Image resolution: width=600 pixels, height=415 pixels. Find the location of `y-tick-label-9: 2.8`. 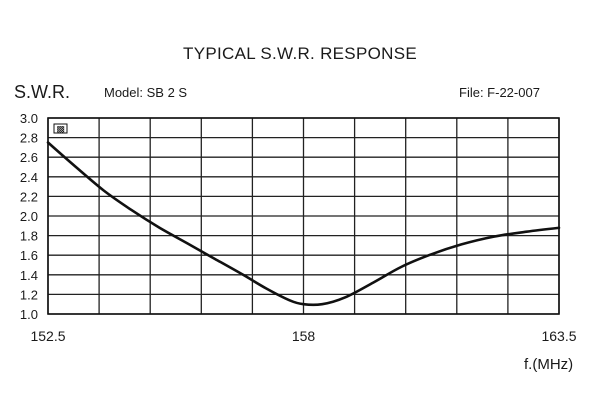

y-tick-label-9: 2.8 is located at coordinates (29, 138).